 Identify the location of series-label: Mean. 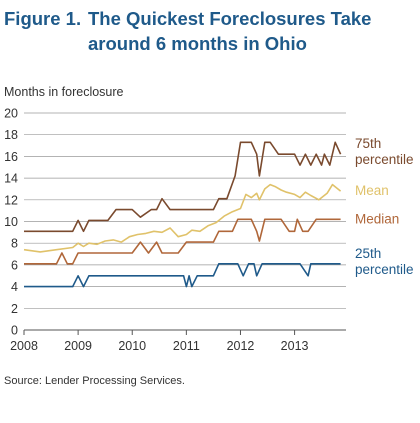
(372, 190).